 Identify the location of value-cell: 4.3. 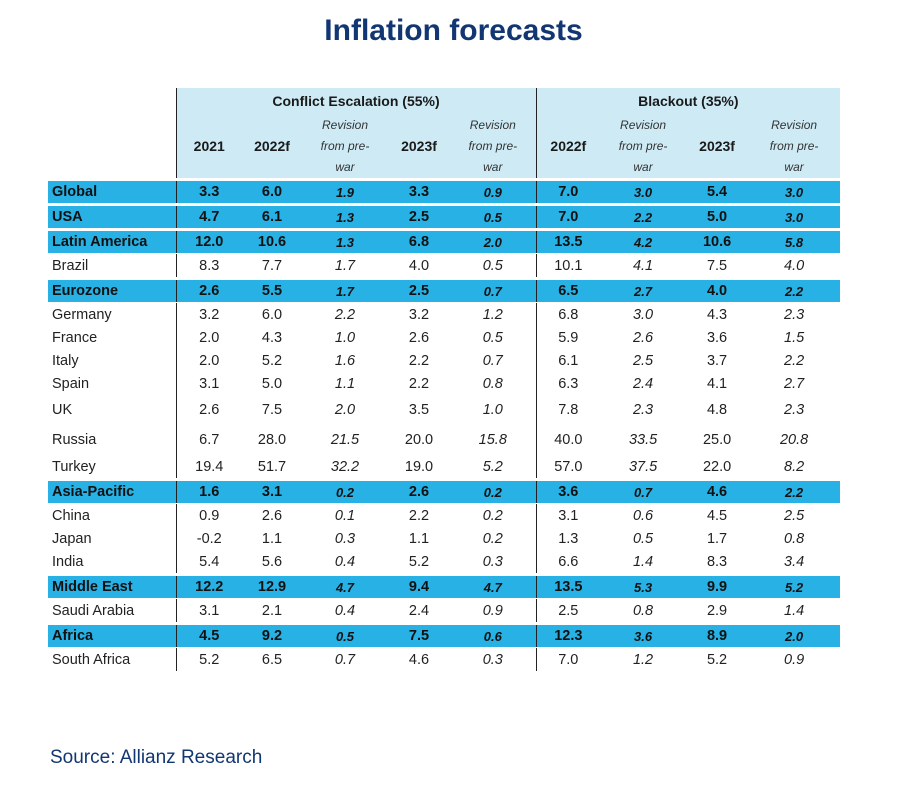
(272, 337).